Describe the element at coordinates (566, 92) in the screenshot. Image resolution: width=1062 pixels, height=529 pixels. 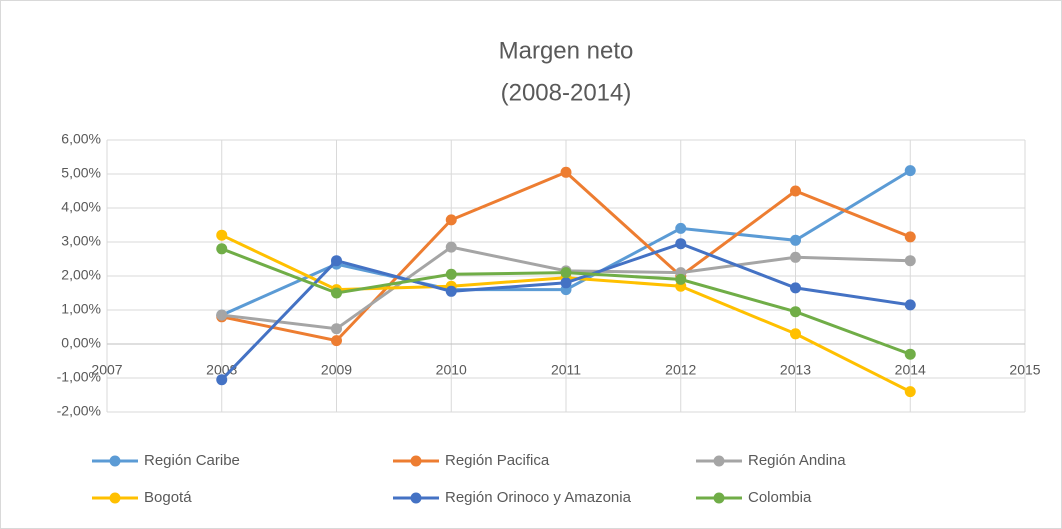
I see `chart-subtitle: (2008-2014)` at that location.